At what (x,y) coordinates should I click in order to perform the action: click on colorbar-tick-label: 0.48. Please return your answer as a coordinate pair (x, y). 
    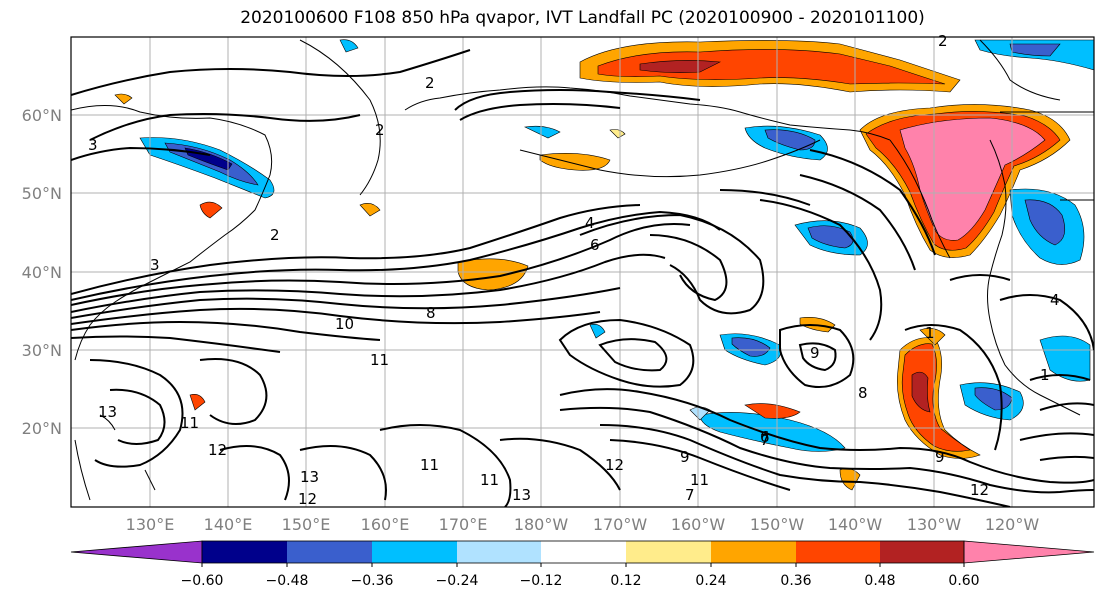
    Looking at the image, I should click on (879, 581).